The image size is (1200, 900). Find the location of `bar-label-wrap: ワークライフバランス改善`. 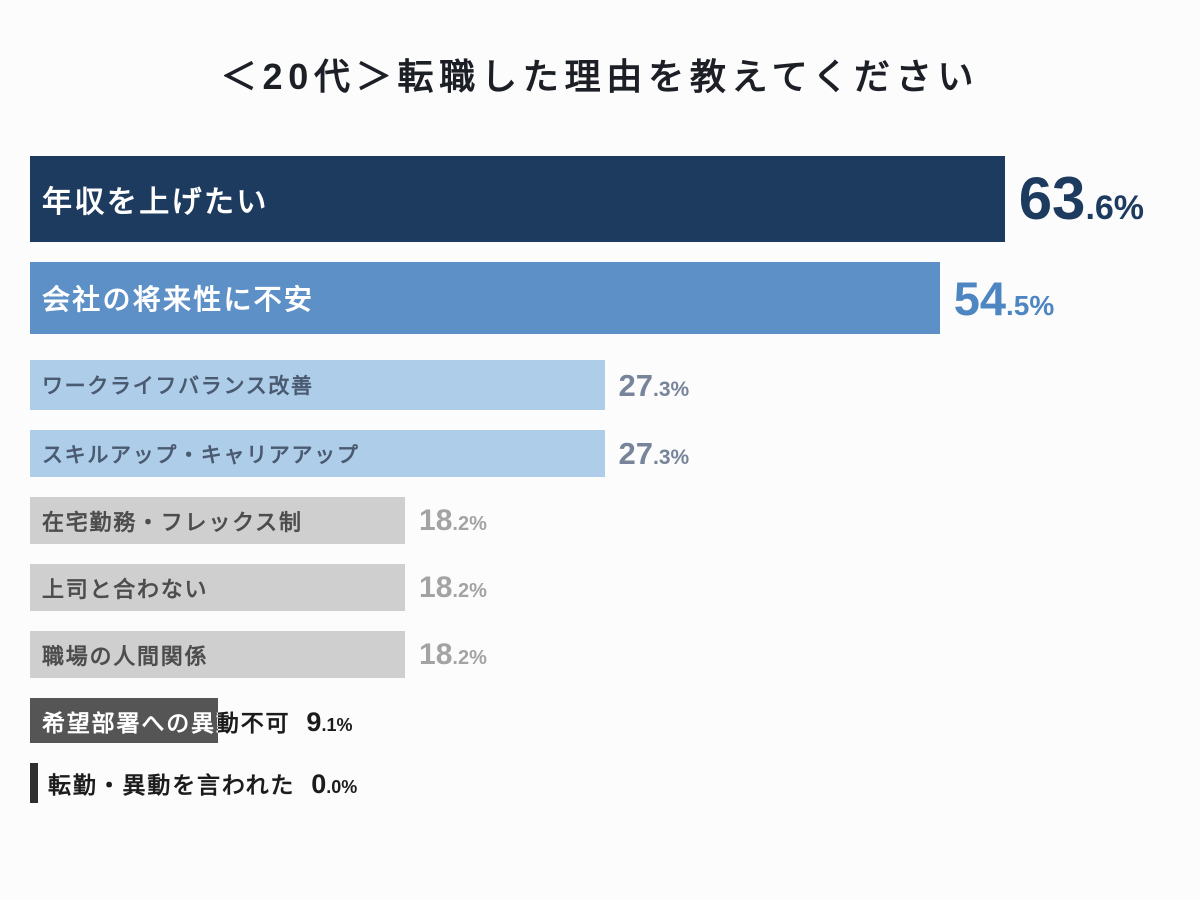

bar-label-wrap: ワークライフバランス改善 is located at coordinates (178, 385).